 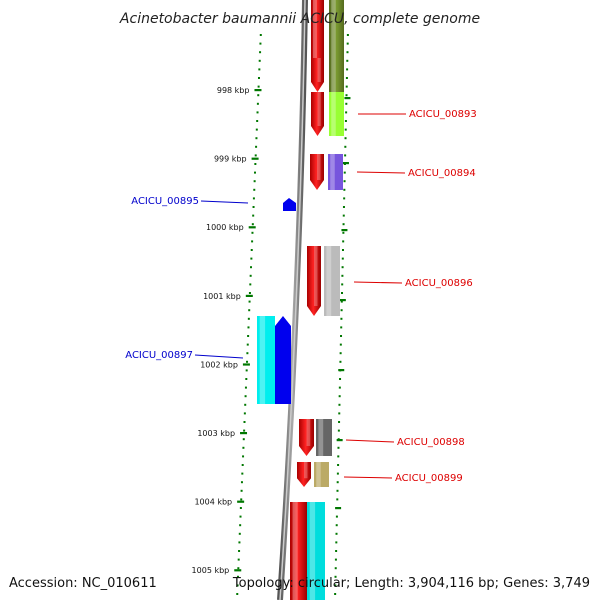 I want to click on cds-block-top-shine, so click(x=314, y=30).